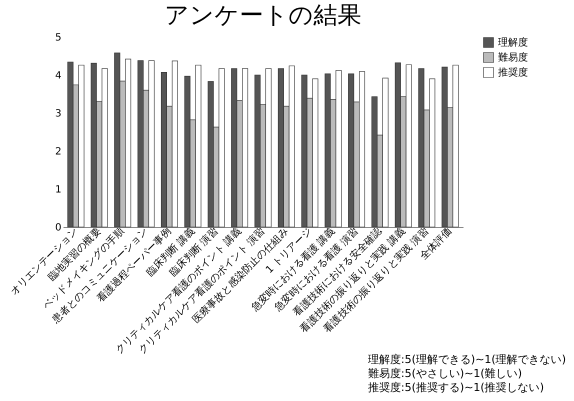 The width and height of the screenshot is (574, 401). What do you see at coordinates (467, 360) in the screenshot?
I see `text: 理解度:5(理解できる)~1(理解できない)` at bounding box center [467, 360].